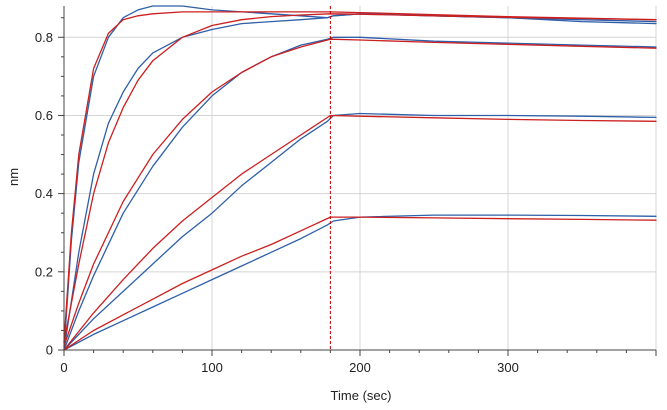  I want to click on y-axis-title: nm, so click(13, 177).